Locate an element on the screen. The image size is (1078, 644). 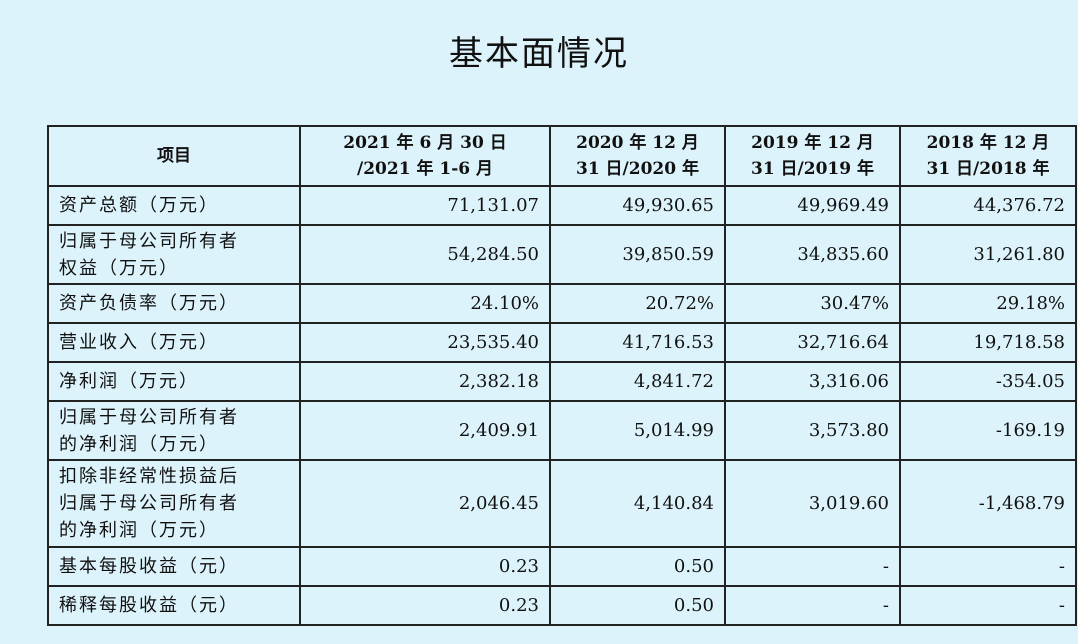
row-value: 30.47% is located at coordinates (812, 303).